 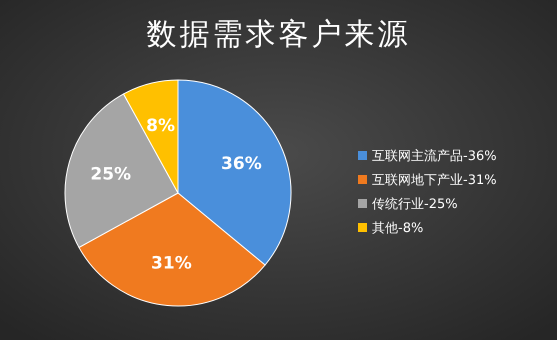 What do you see at coordinates (434, 156) in the screenshot?
I see `slice-label: 互联网主流产品-36%` at bounding box center [434, 156].